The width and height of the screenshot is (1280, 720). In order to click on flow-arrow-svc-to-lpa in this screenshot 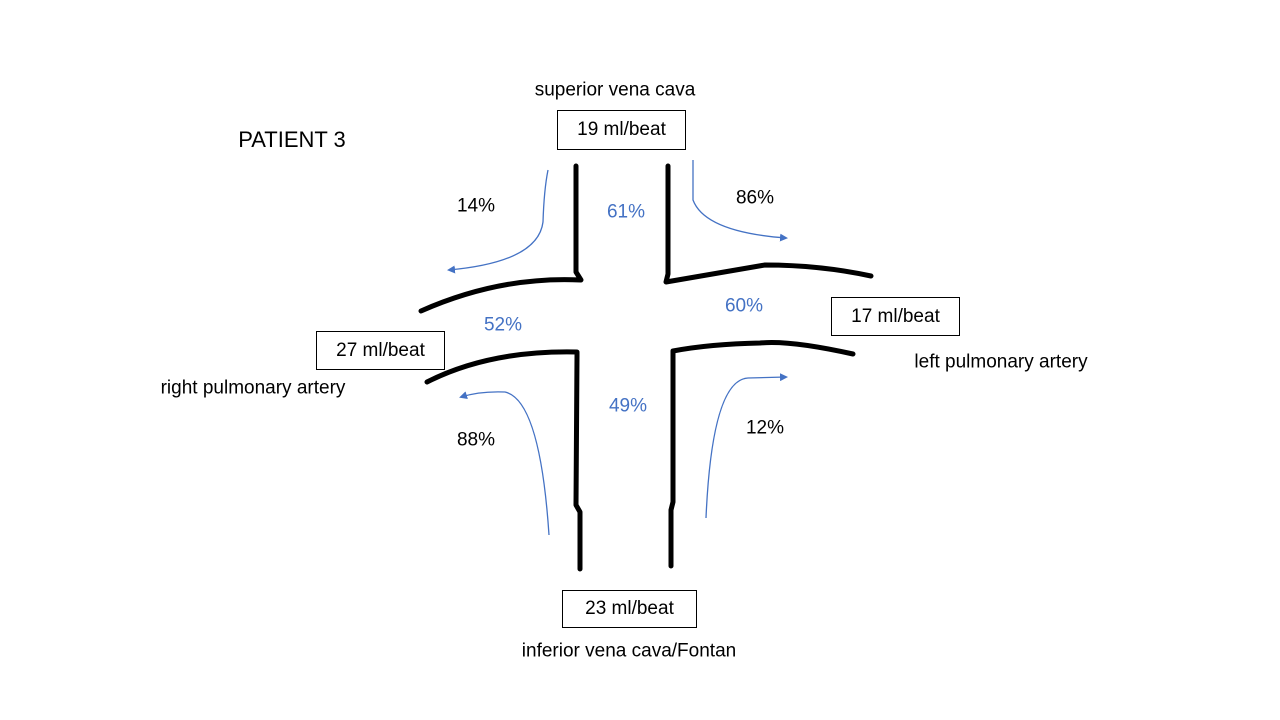, I will do `click(740, 201)`.